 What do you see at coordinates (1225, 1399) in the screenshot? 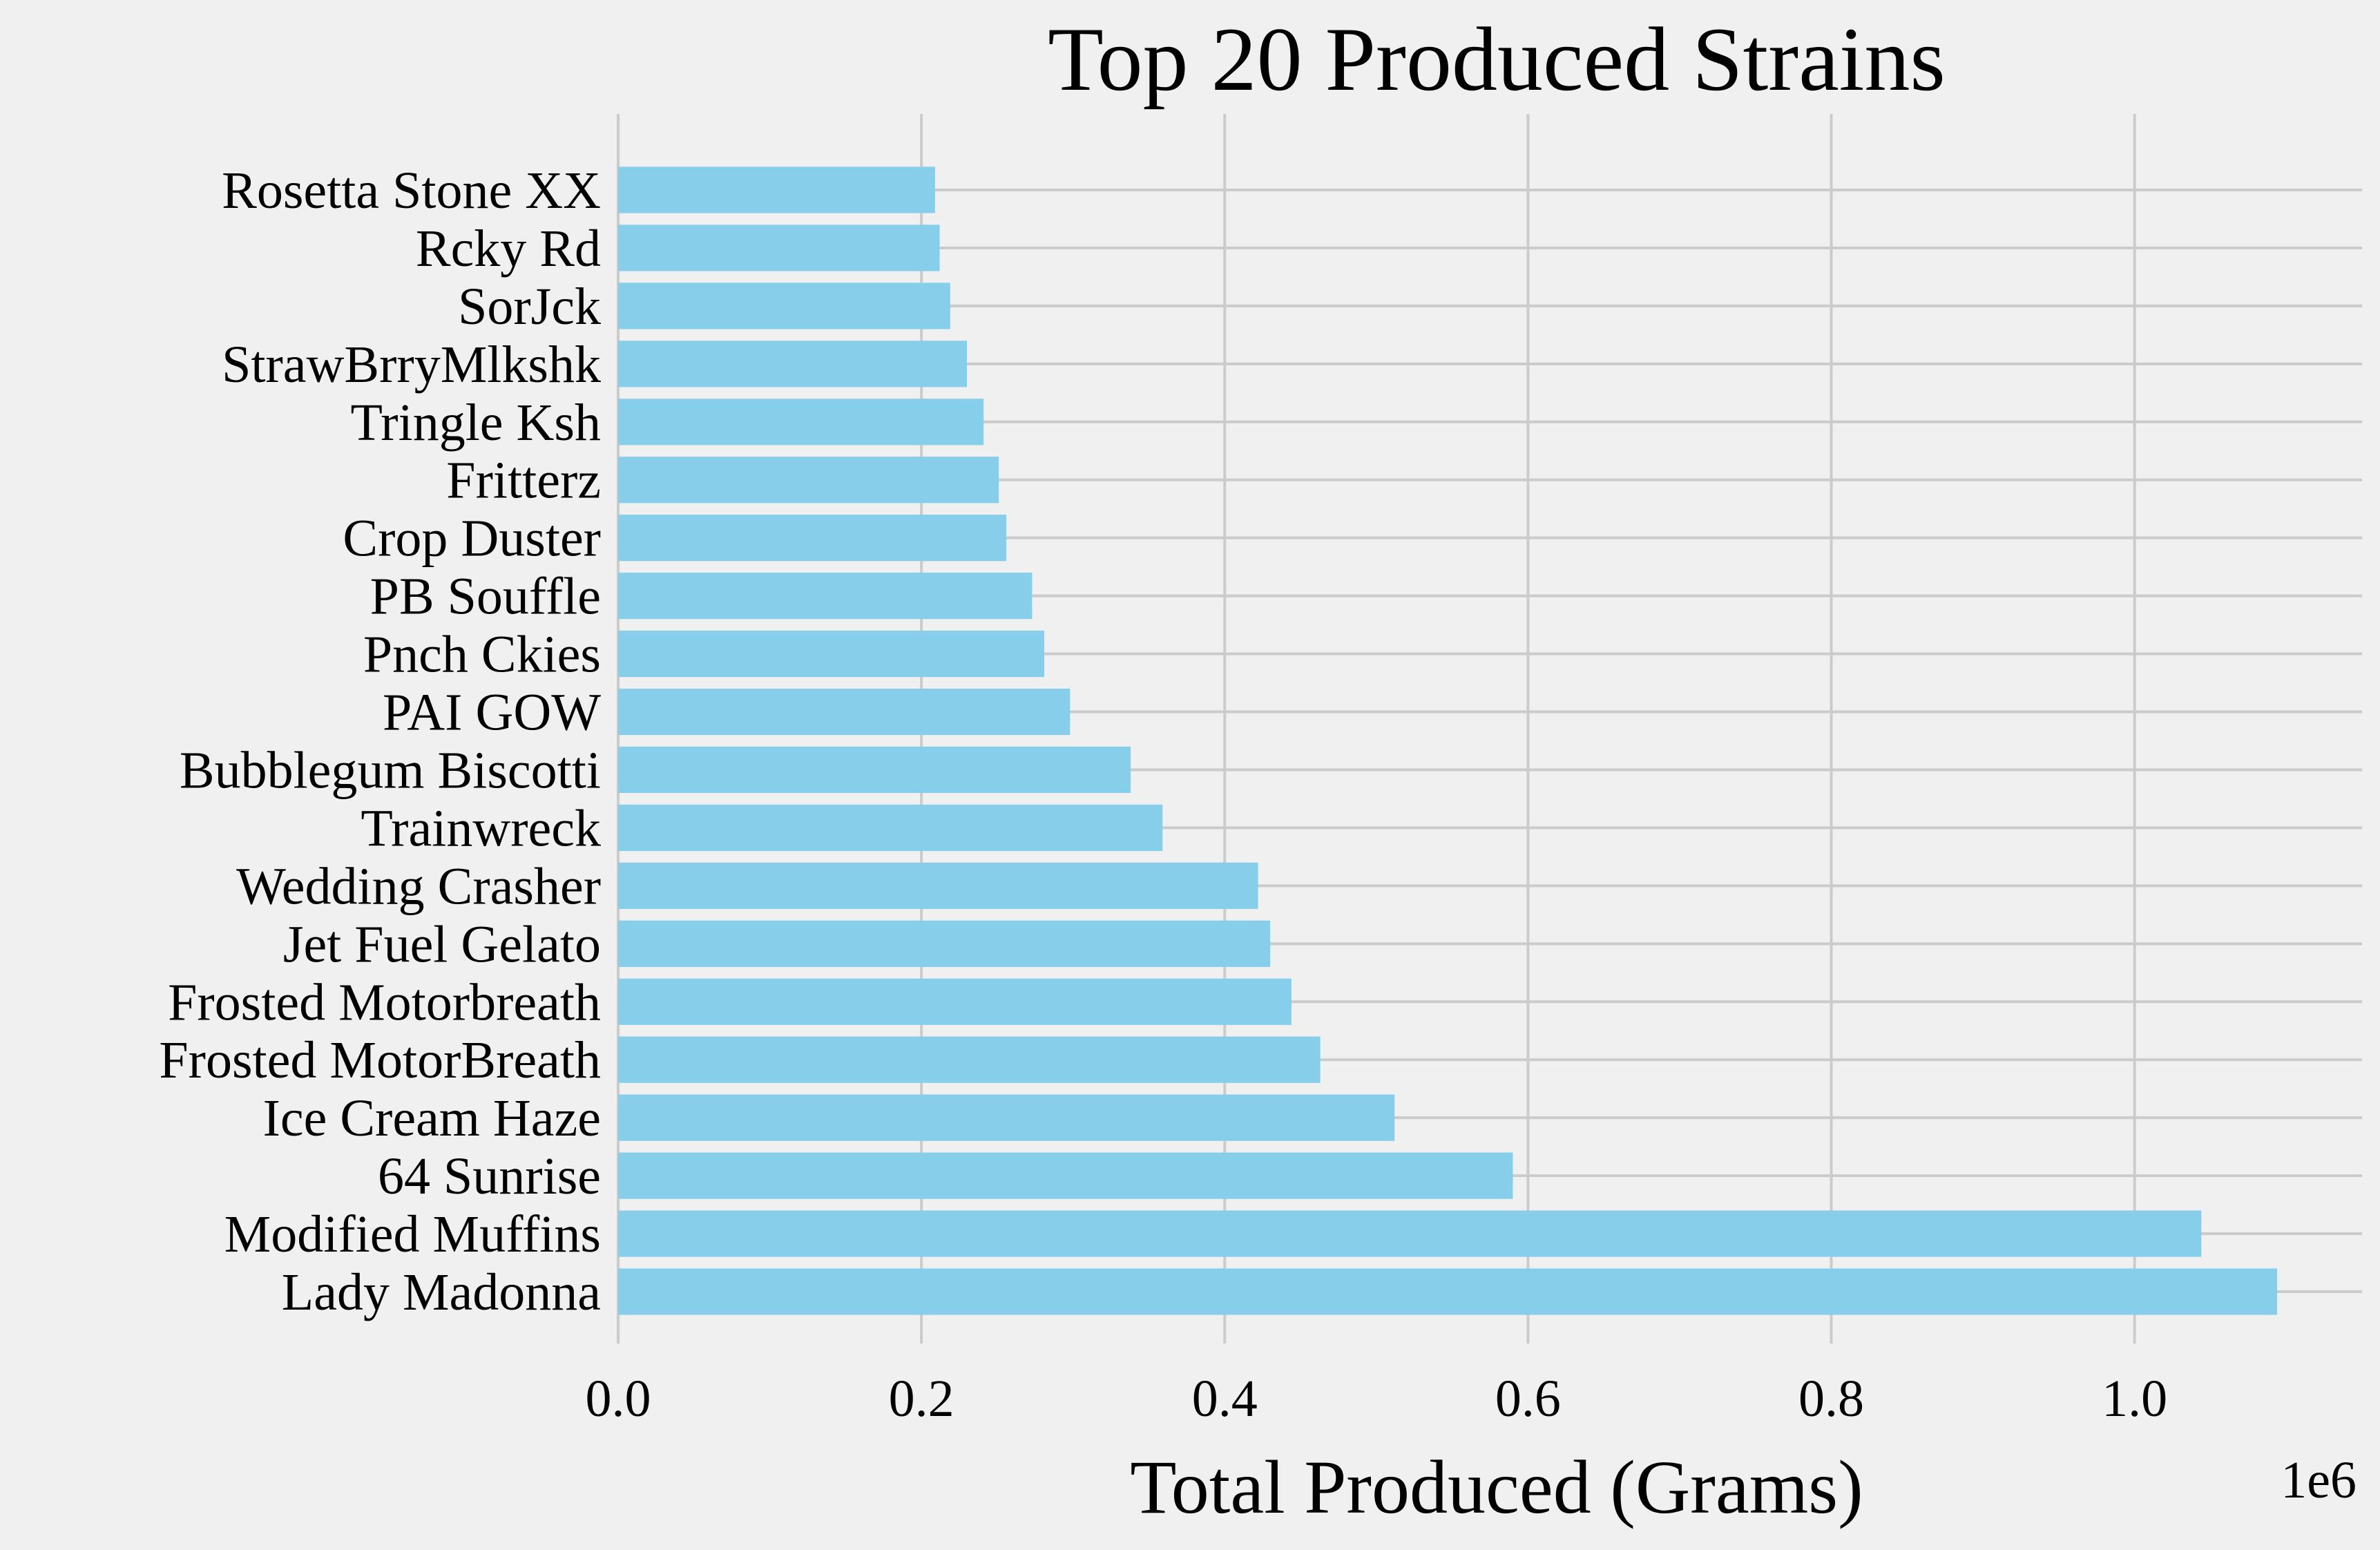
I see `x-tick-label: 0.4` at bounding box center [1225, 1399].